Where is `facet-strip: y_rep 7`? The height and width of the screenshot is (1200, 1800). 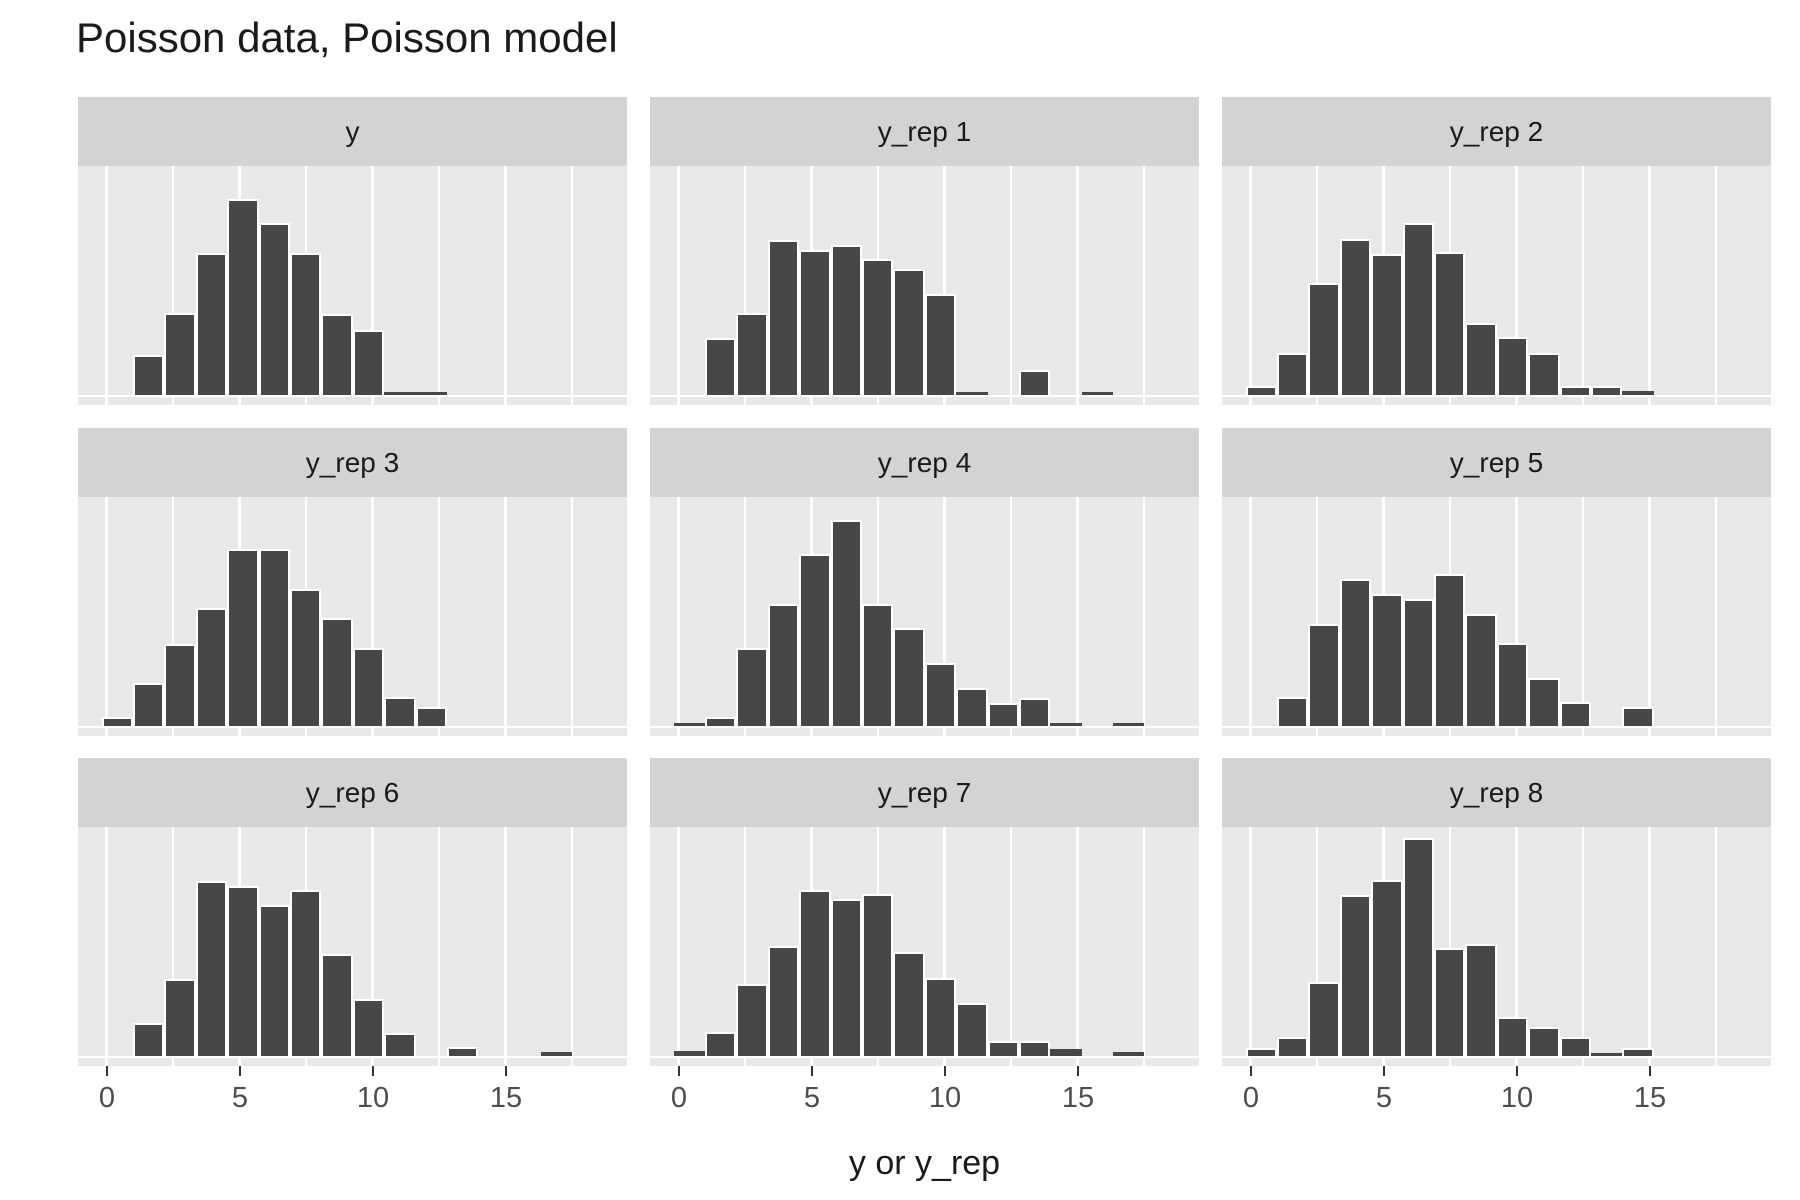
facet-strip: y_rep 7 is located at coordinates (924, 792).